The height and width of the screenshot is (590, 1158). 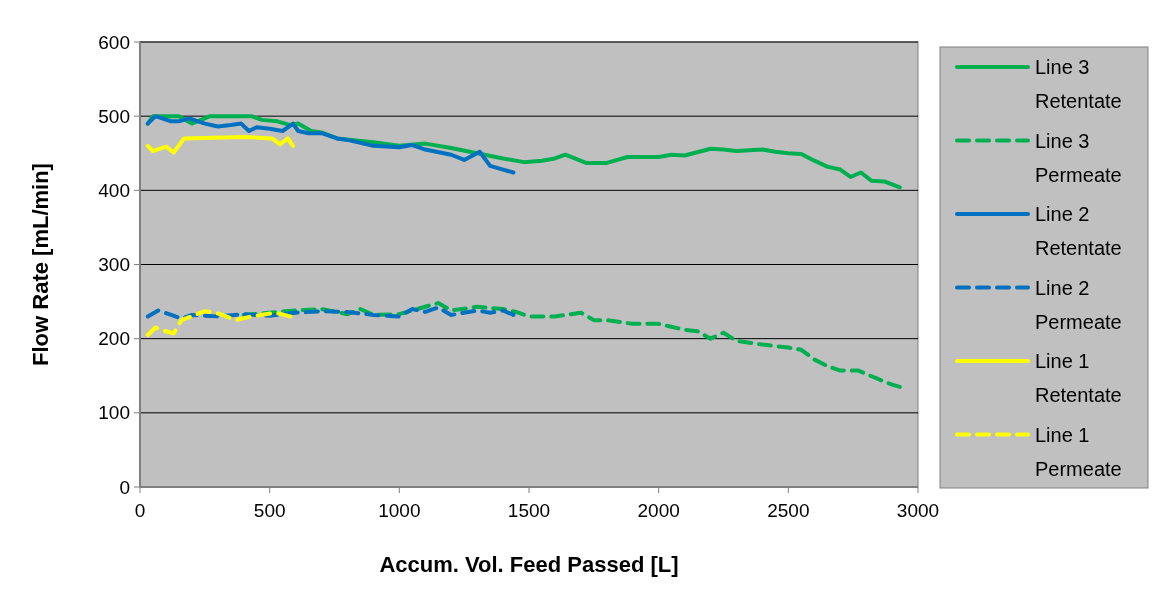 I want to click on legend-label: Line 1 Retentate, so click(x=1078, y=378).